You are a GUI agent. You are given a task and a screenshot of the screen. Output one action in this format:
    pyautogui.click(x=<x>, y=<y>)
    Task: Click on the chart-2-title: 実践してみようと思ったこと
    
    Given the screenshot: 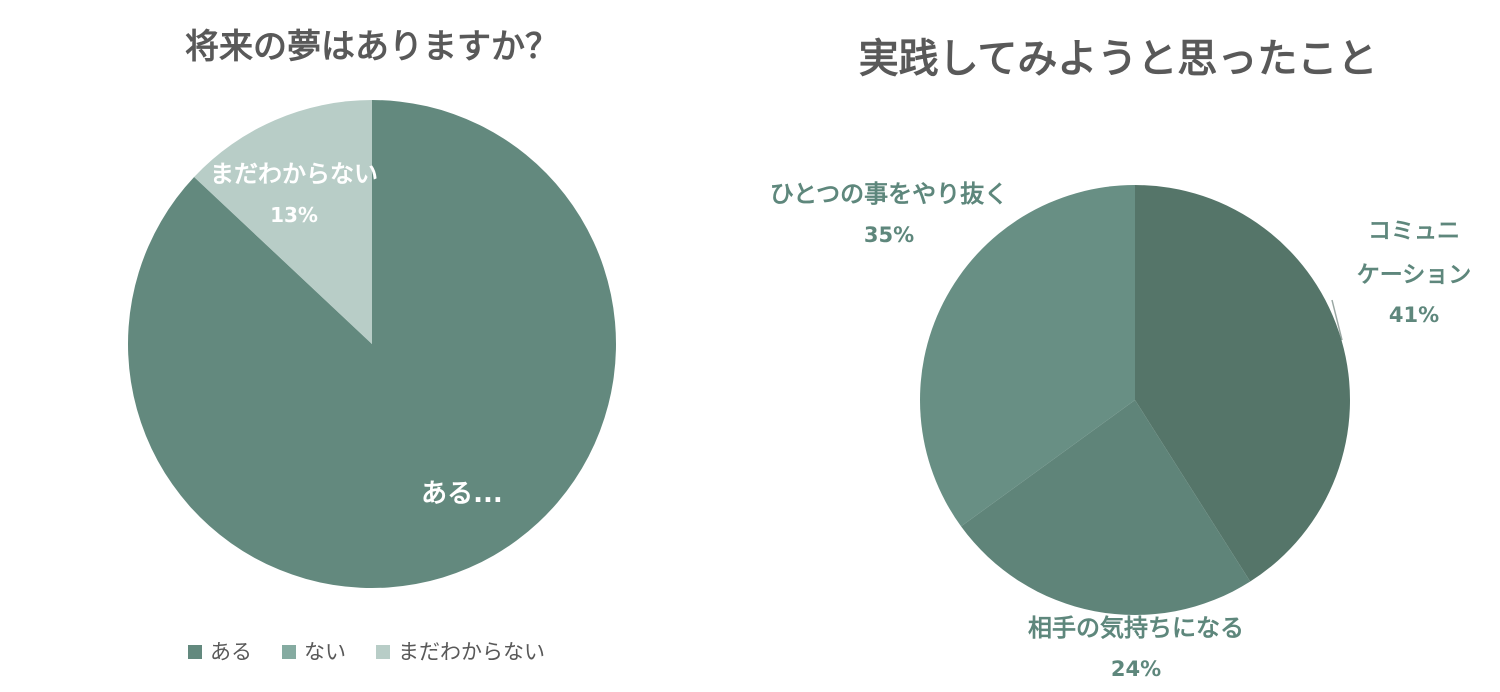 What is the action you would take?
    pyautogui.click(x=1118, y=59)
    